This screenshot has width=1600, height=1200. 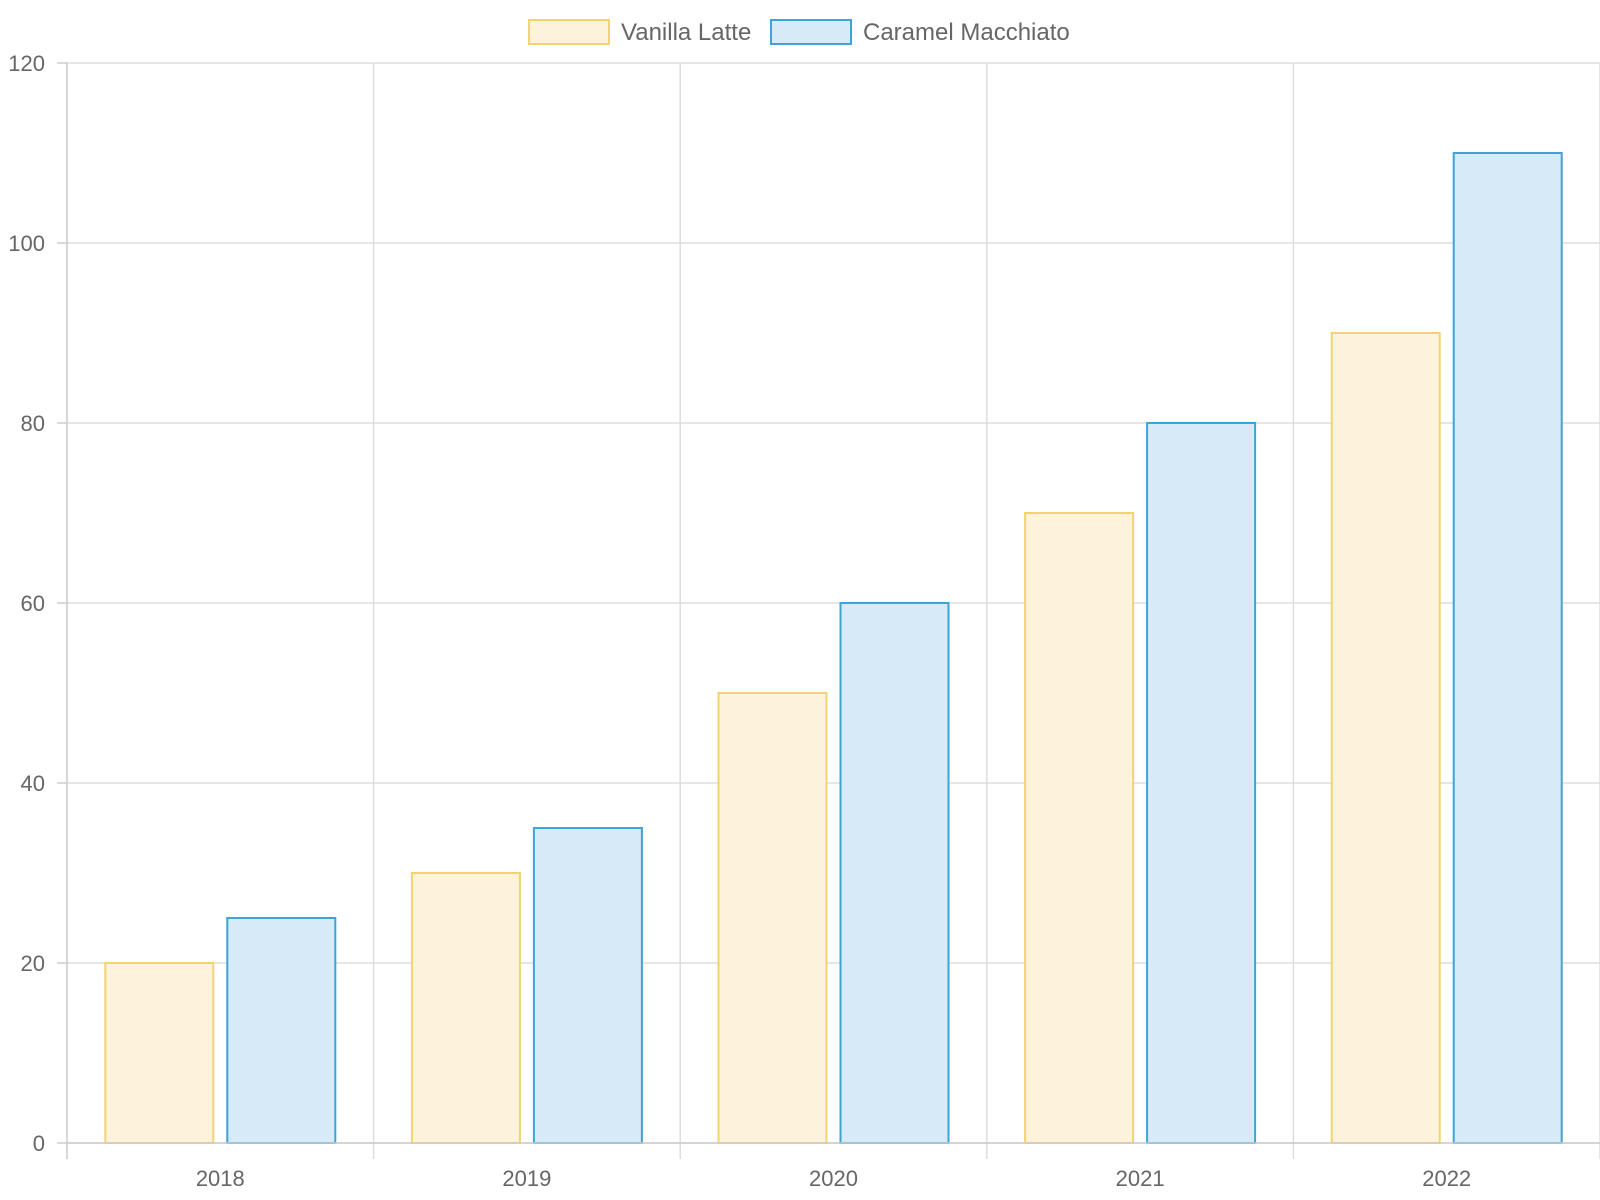 What do you see at coordinates (587, 985) in the screenshot?
I see `bar-caramel-macchiato-2019` at bounding box center [587, 985].